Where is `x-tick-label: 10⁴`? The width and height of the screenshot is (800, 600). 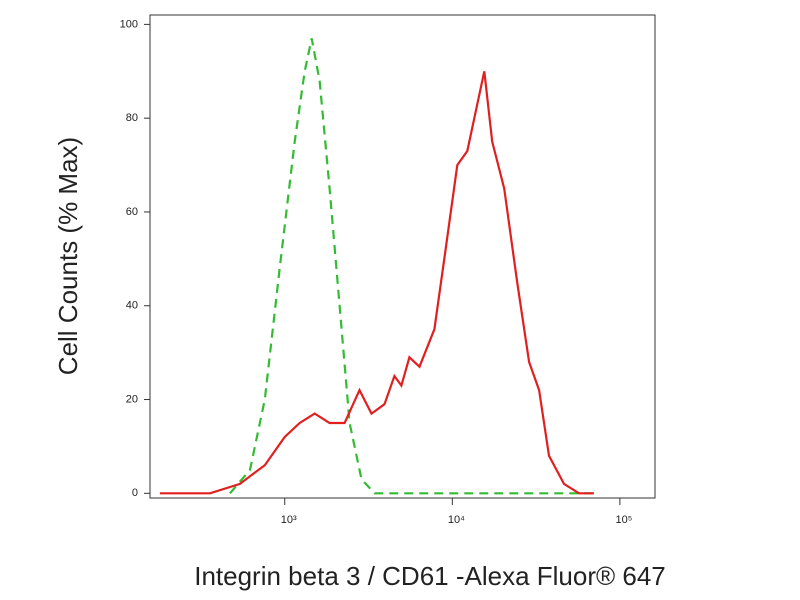 x-tick-label: 10⁴ is located at coordinates (456, 520).